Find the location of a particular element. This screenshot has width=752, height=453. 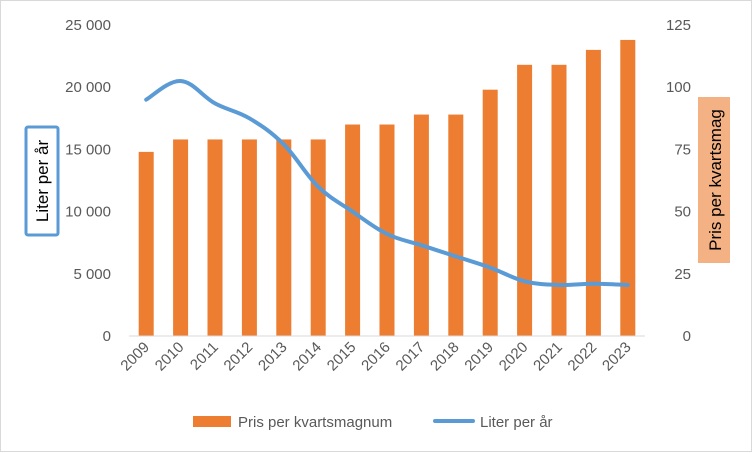

right-tick-label: 50 is located at coordinates (682, 212).